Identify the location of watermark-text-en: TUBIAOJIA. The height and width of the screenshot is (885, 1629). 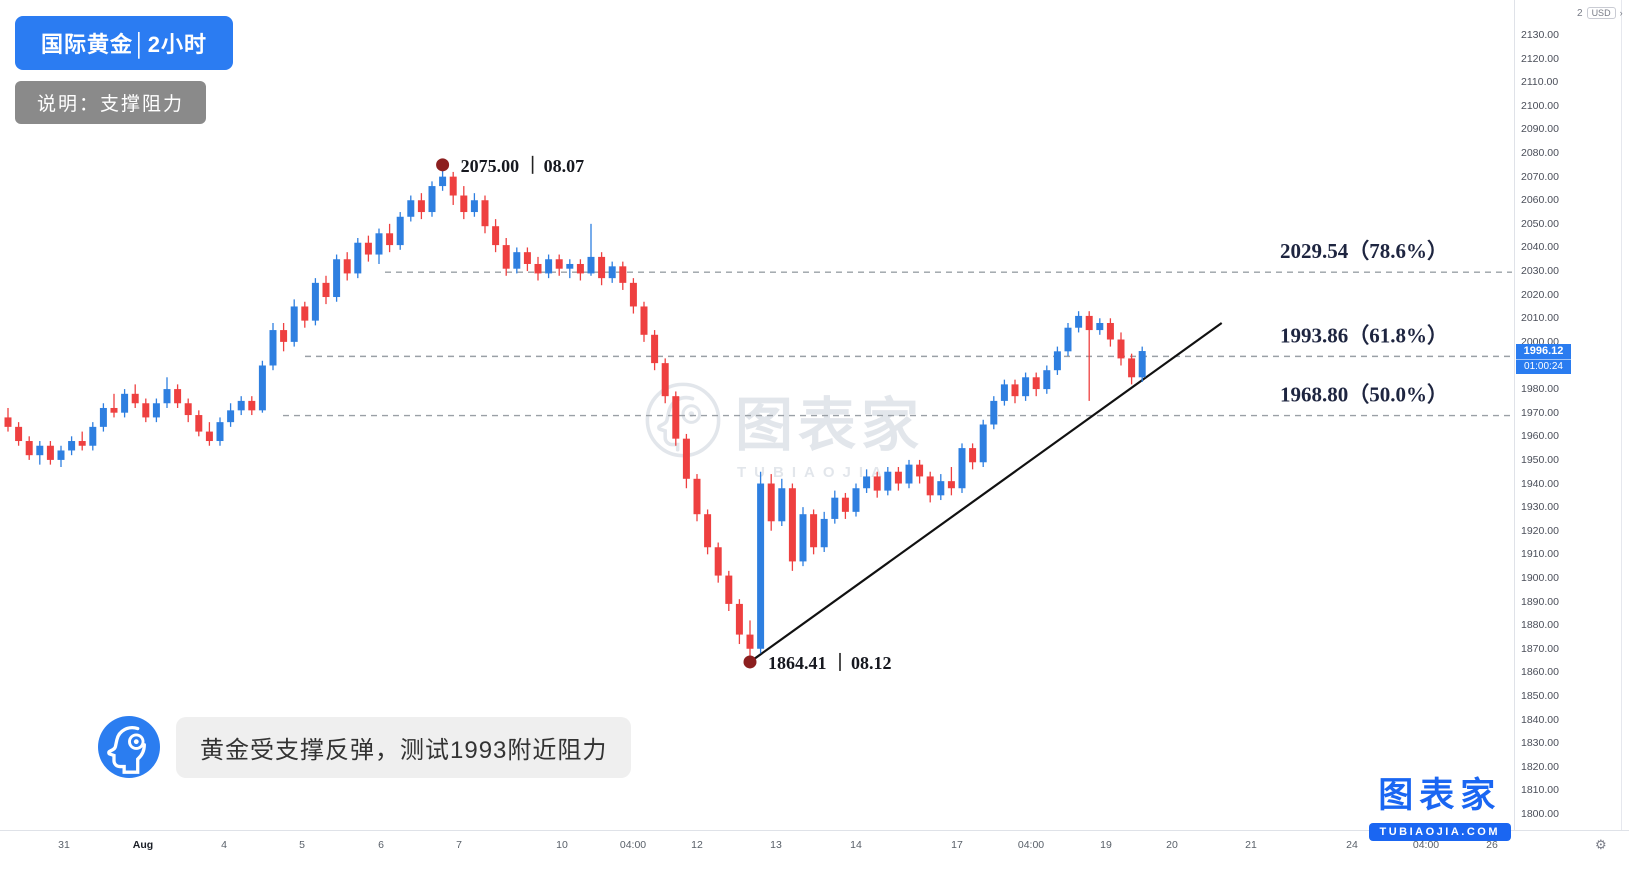
(813, 472).